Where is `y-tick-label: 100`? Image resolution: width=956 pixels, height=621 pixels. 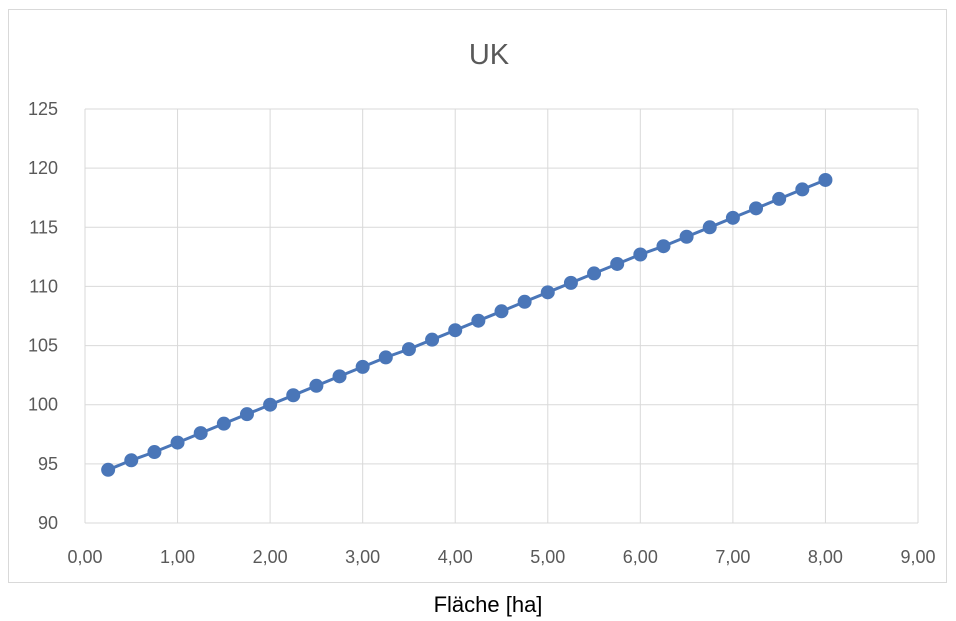 y-tick-label: 100 is located at coordinates (43, 405).